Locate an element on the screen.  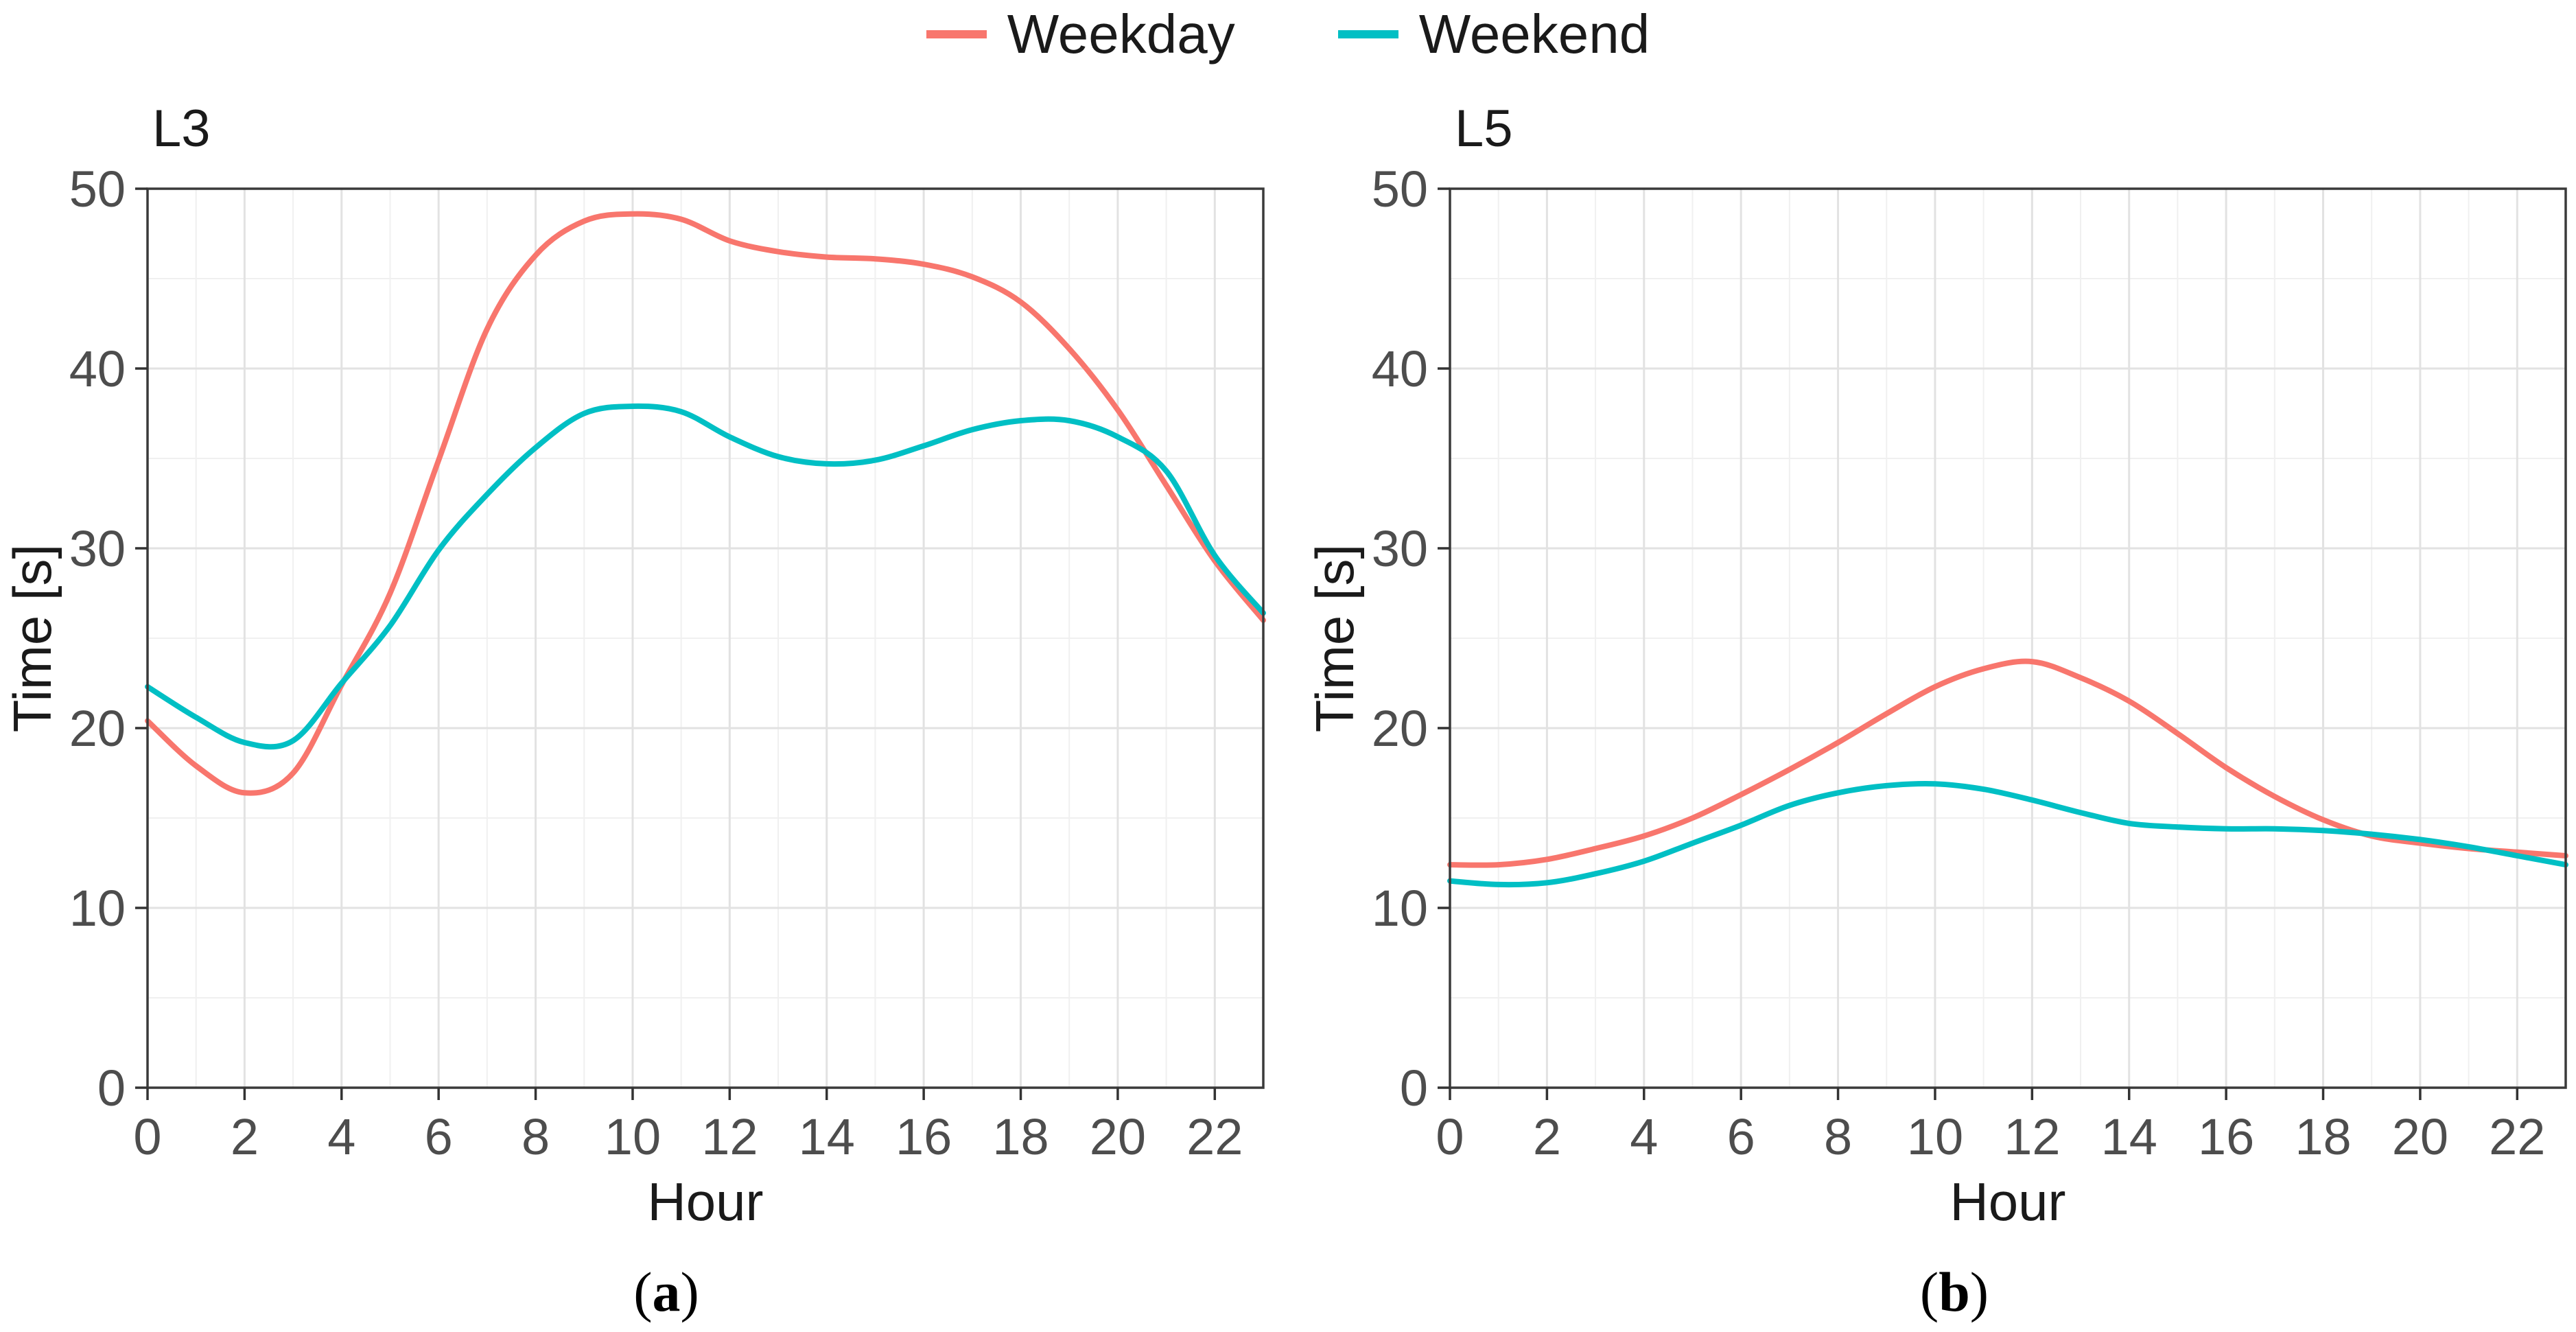
x-axis-title-right: Hour is located at coordinates (2007, 1201).